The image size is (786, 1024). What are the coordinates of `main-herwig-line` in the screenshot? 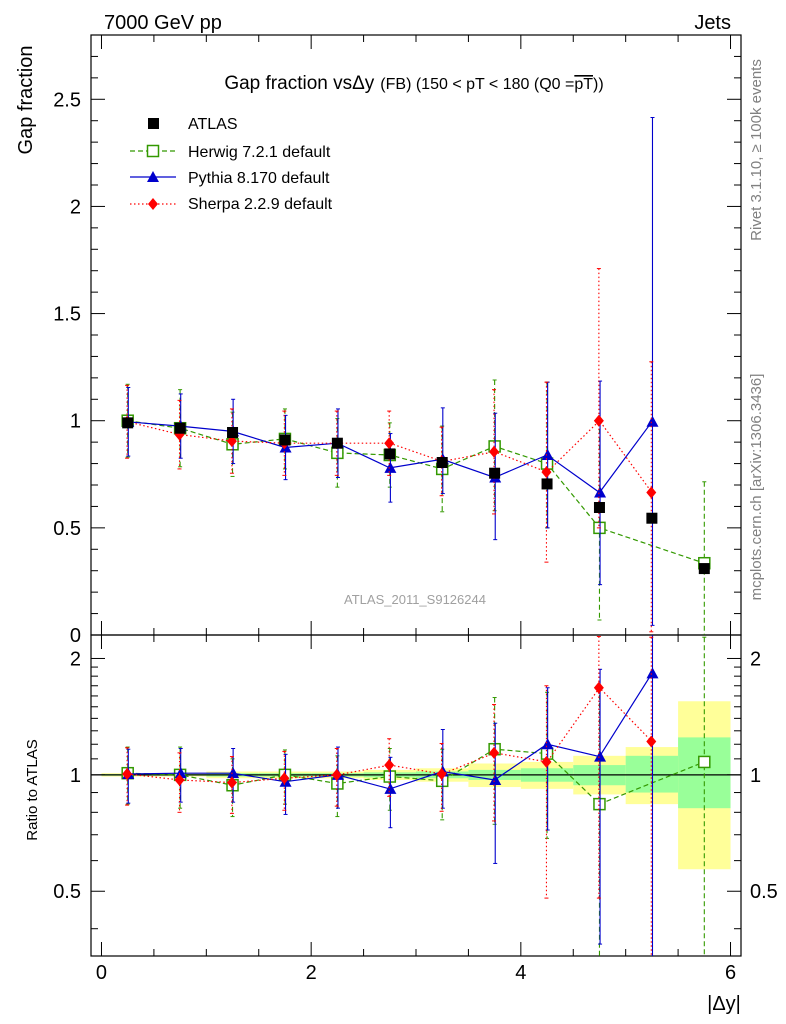 It's located at (416, 492).